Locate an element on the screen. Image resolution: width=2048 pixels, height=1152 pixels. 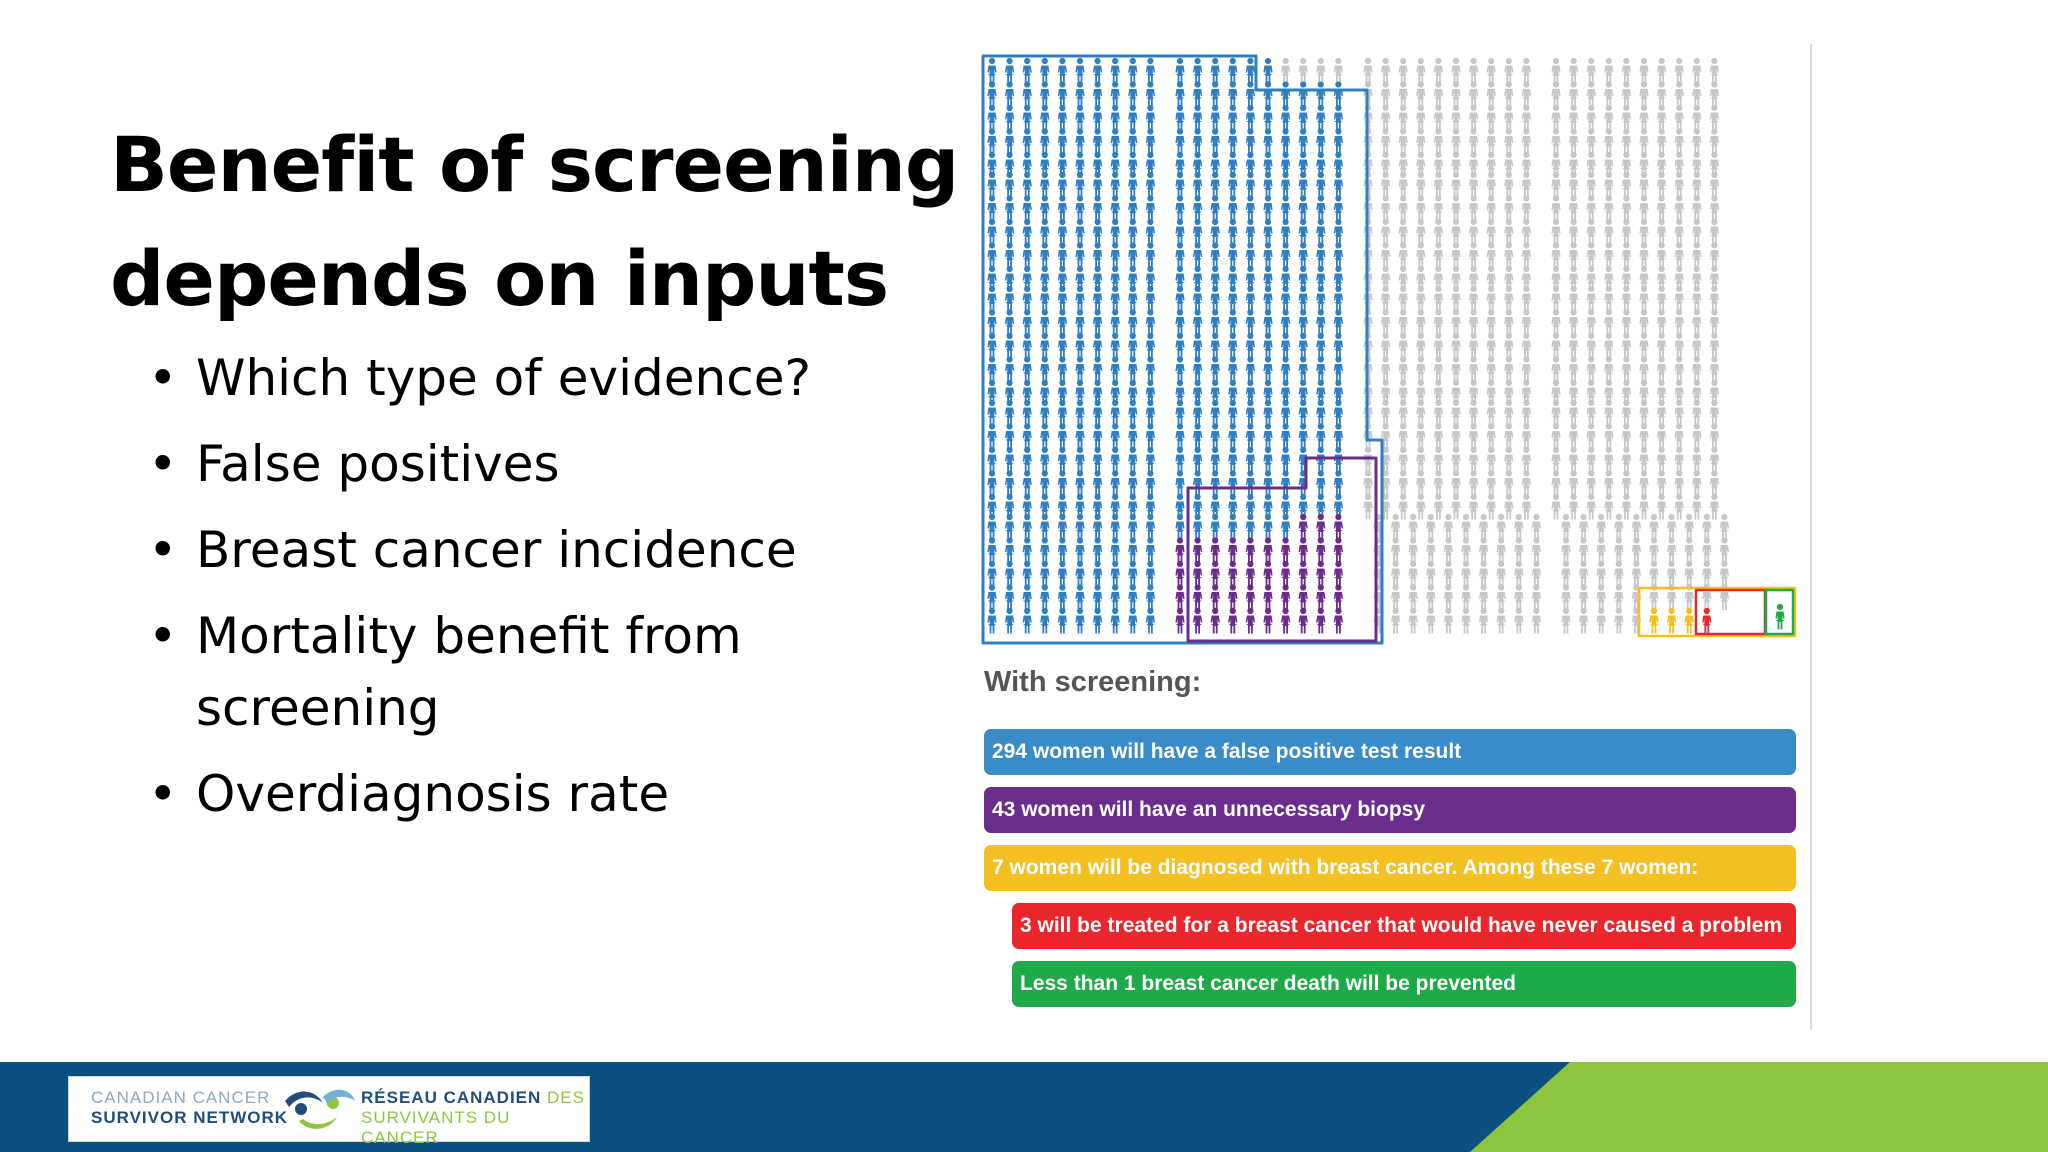
biopsy-outline is located at coordinates (1282, 549).